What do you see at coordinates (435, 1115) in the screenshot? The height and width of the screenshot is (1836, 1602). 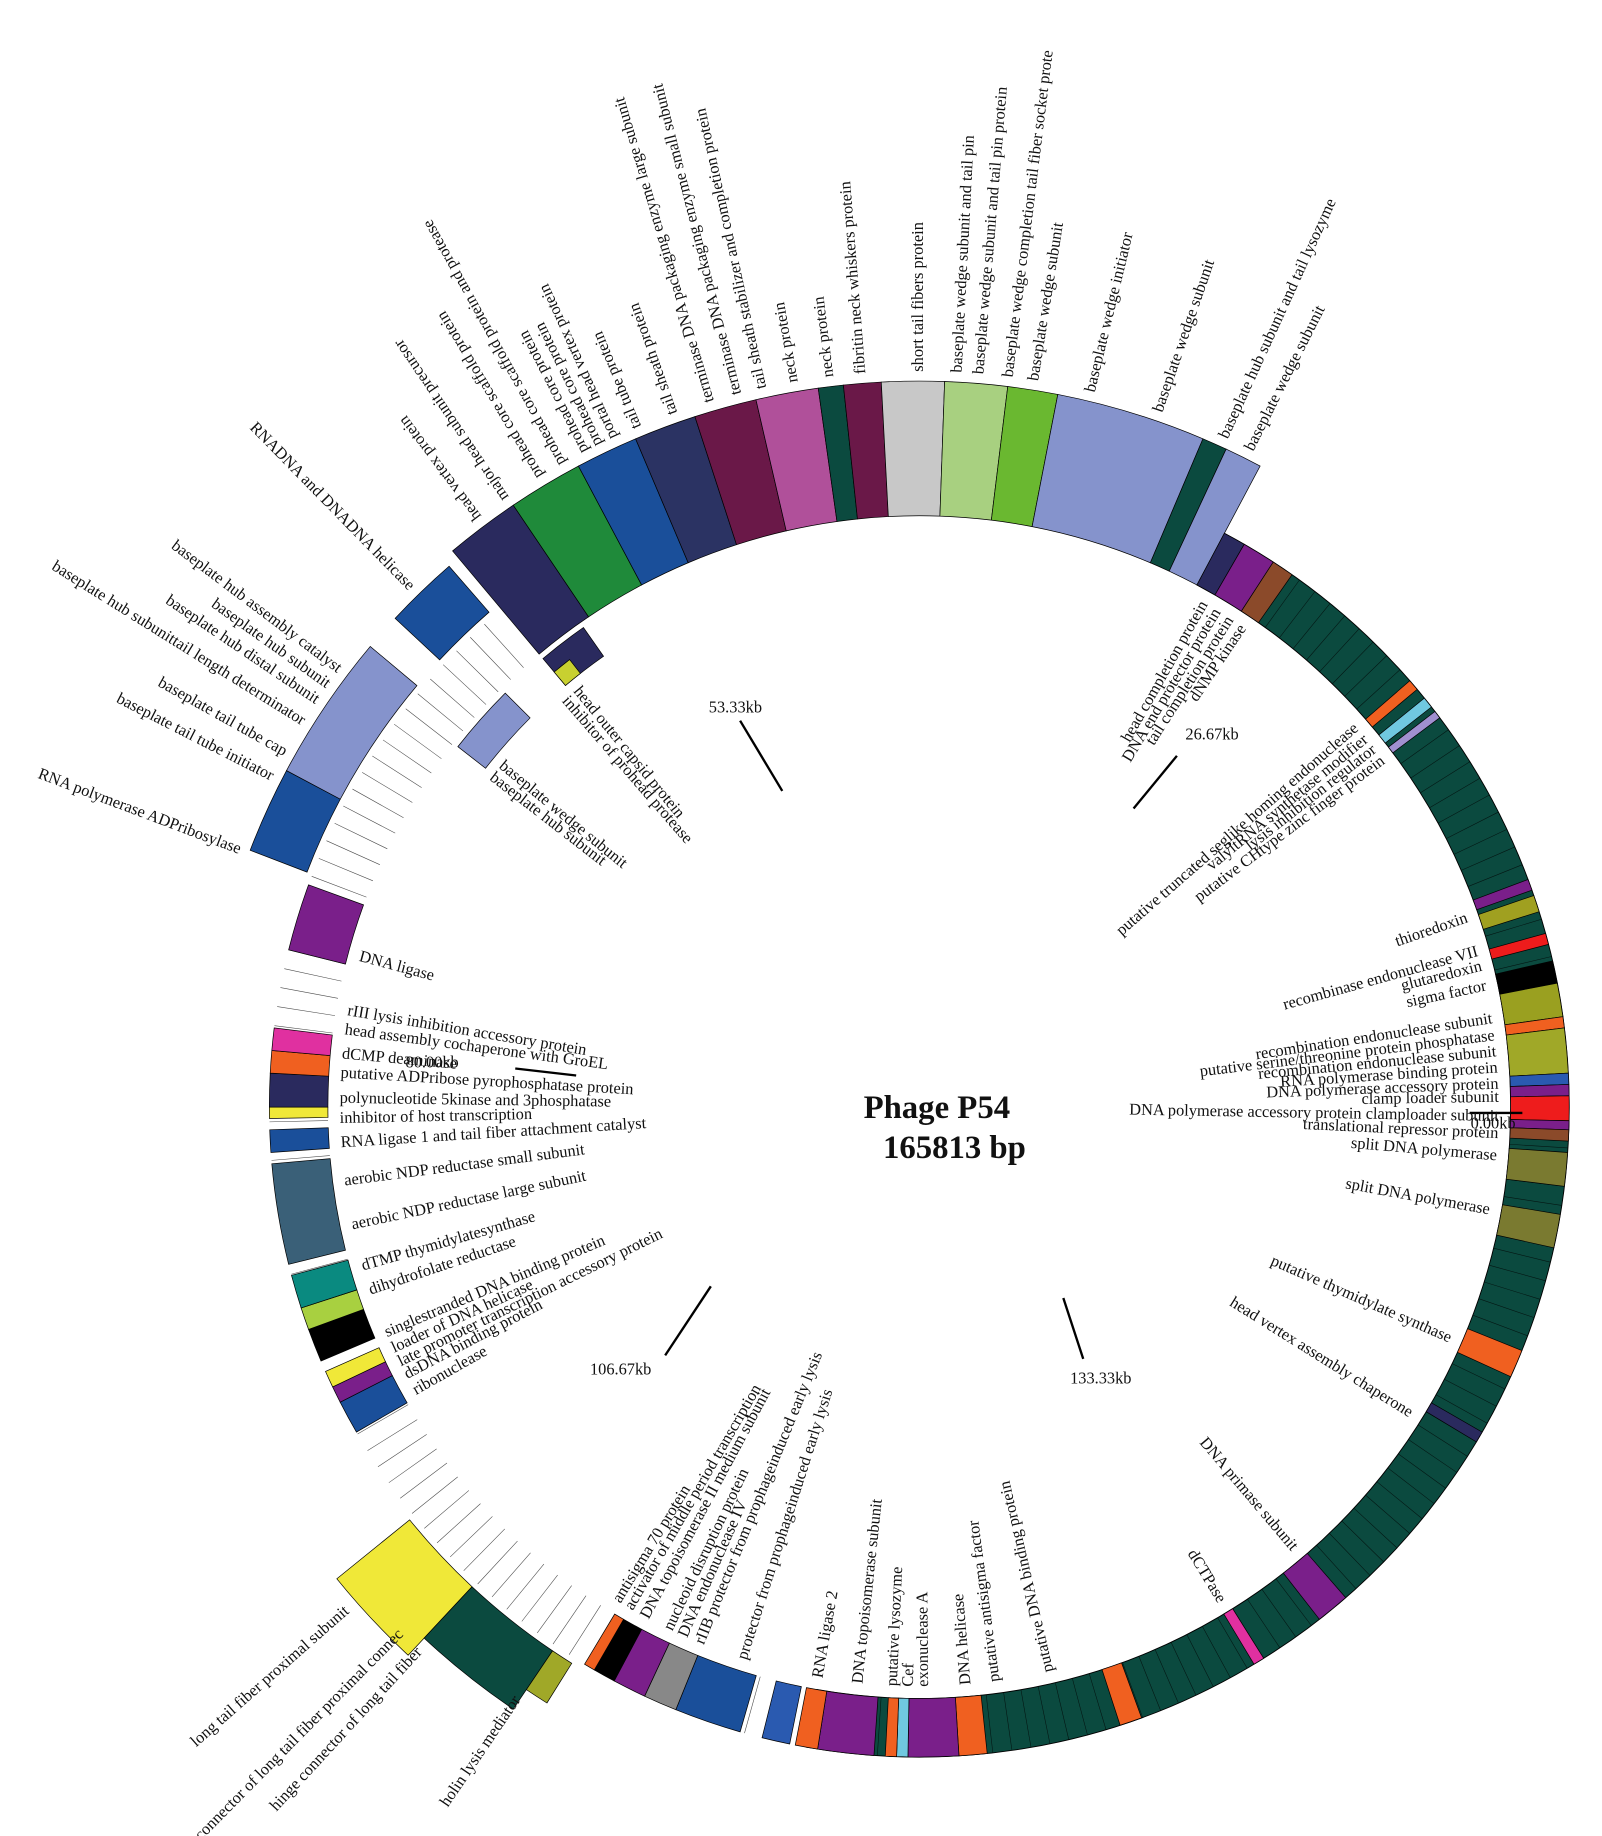 I see `gene-label: inhibitor of host transcription` at bounding box center [435, 1115].